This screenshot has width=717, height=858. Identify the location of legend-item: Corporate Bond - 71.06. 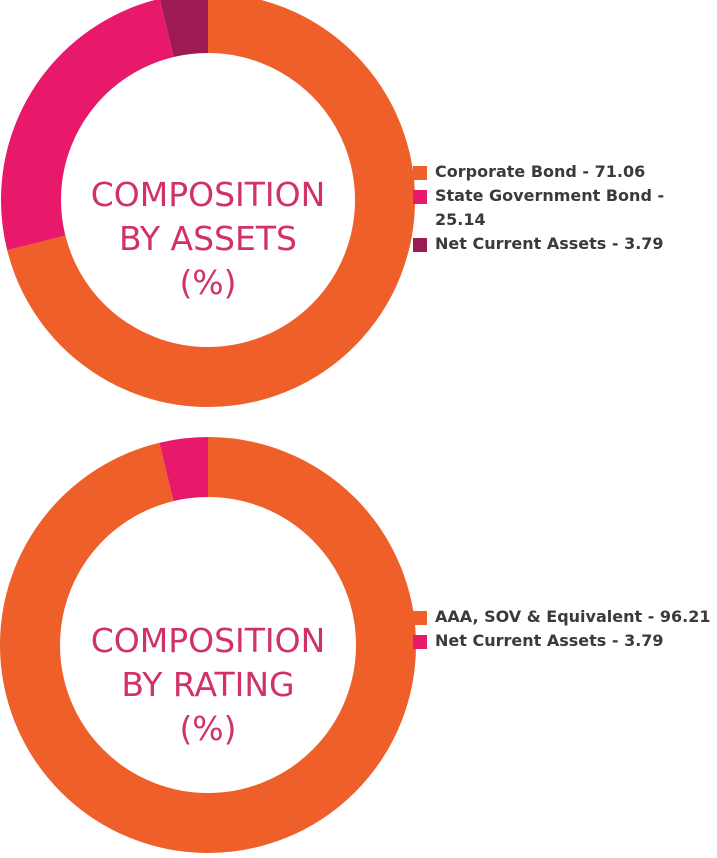
(563, 172).